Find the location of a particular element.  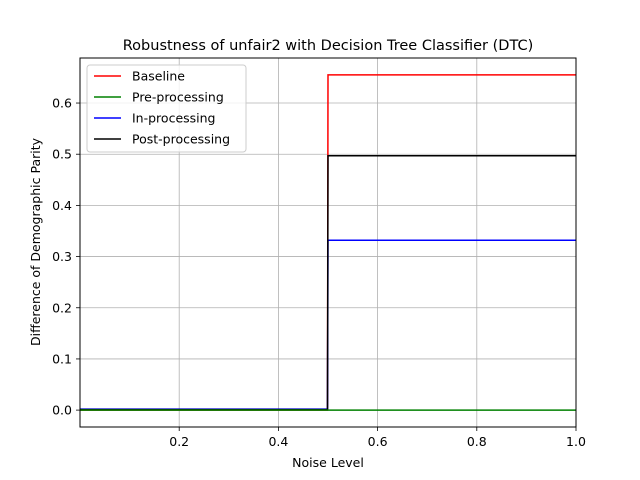

x-axis-label: Noise Level is located at coordinates (328, 462).